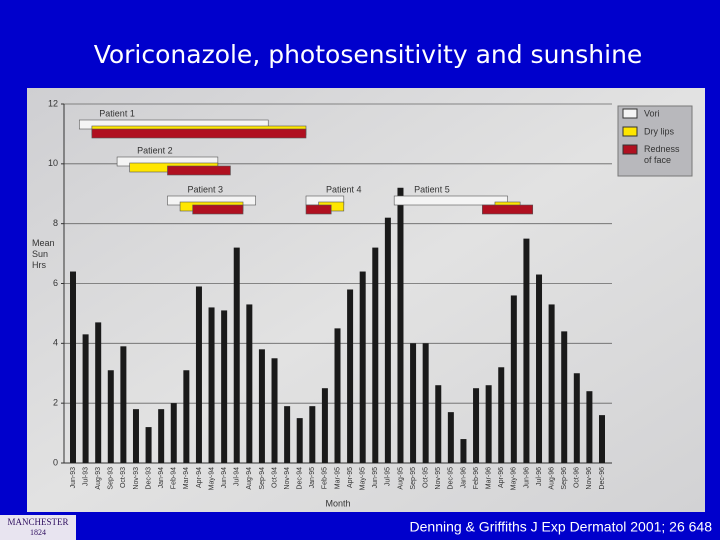  What do you see at coordinates (375, 478) in the screenshot?
I see `x-tick-label: Jun-95` at bounding box center [375, 478].